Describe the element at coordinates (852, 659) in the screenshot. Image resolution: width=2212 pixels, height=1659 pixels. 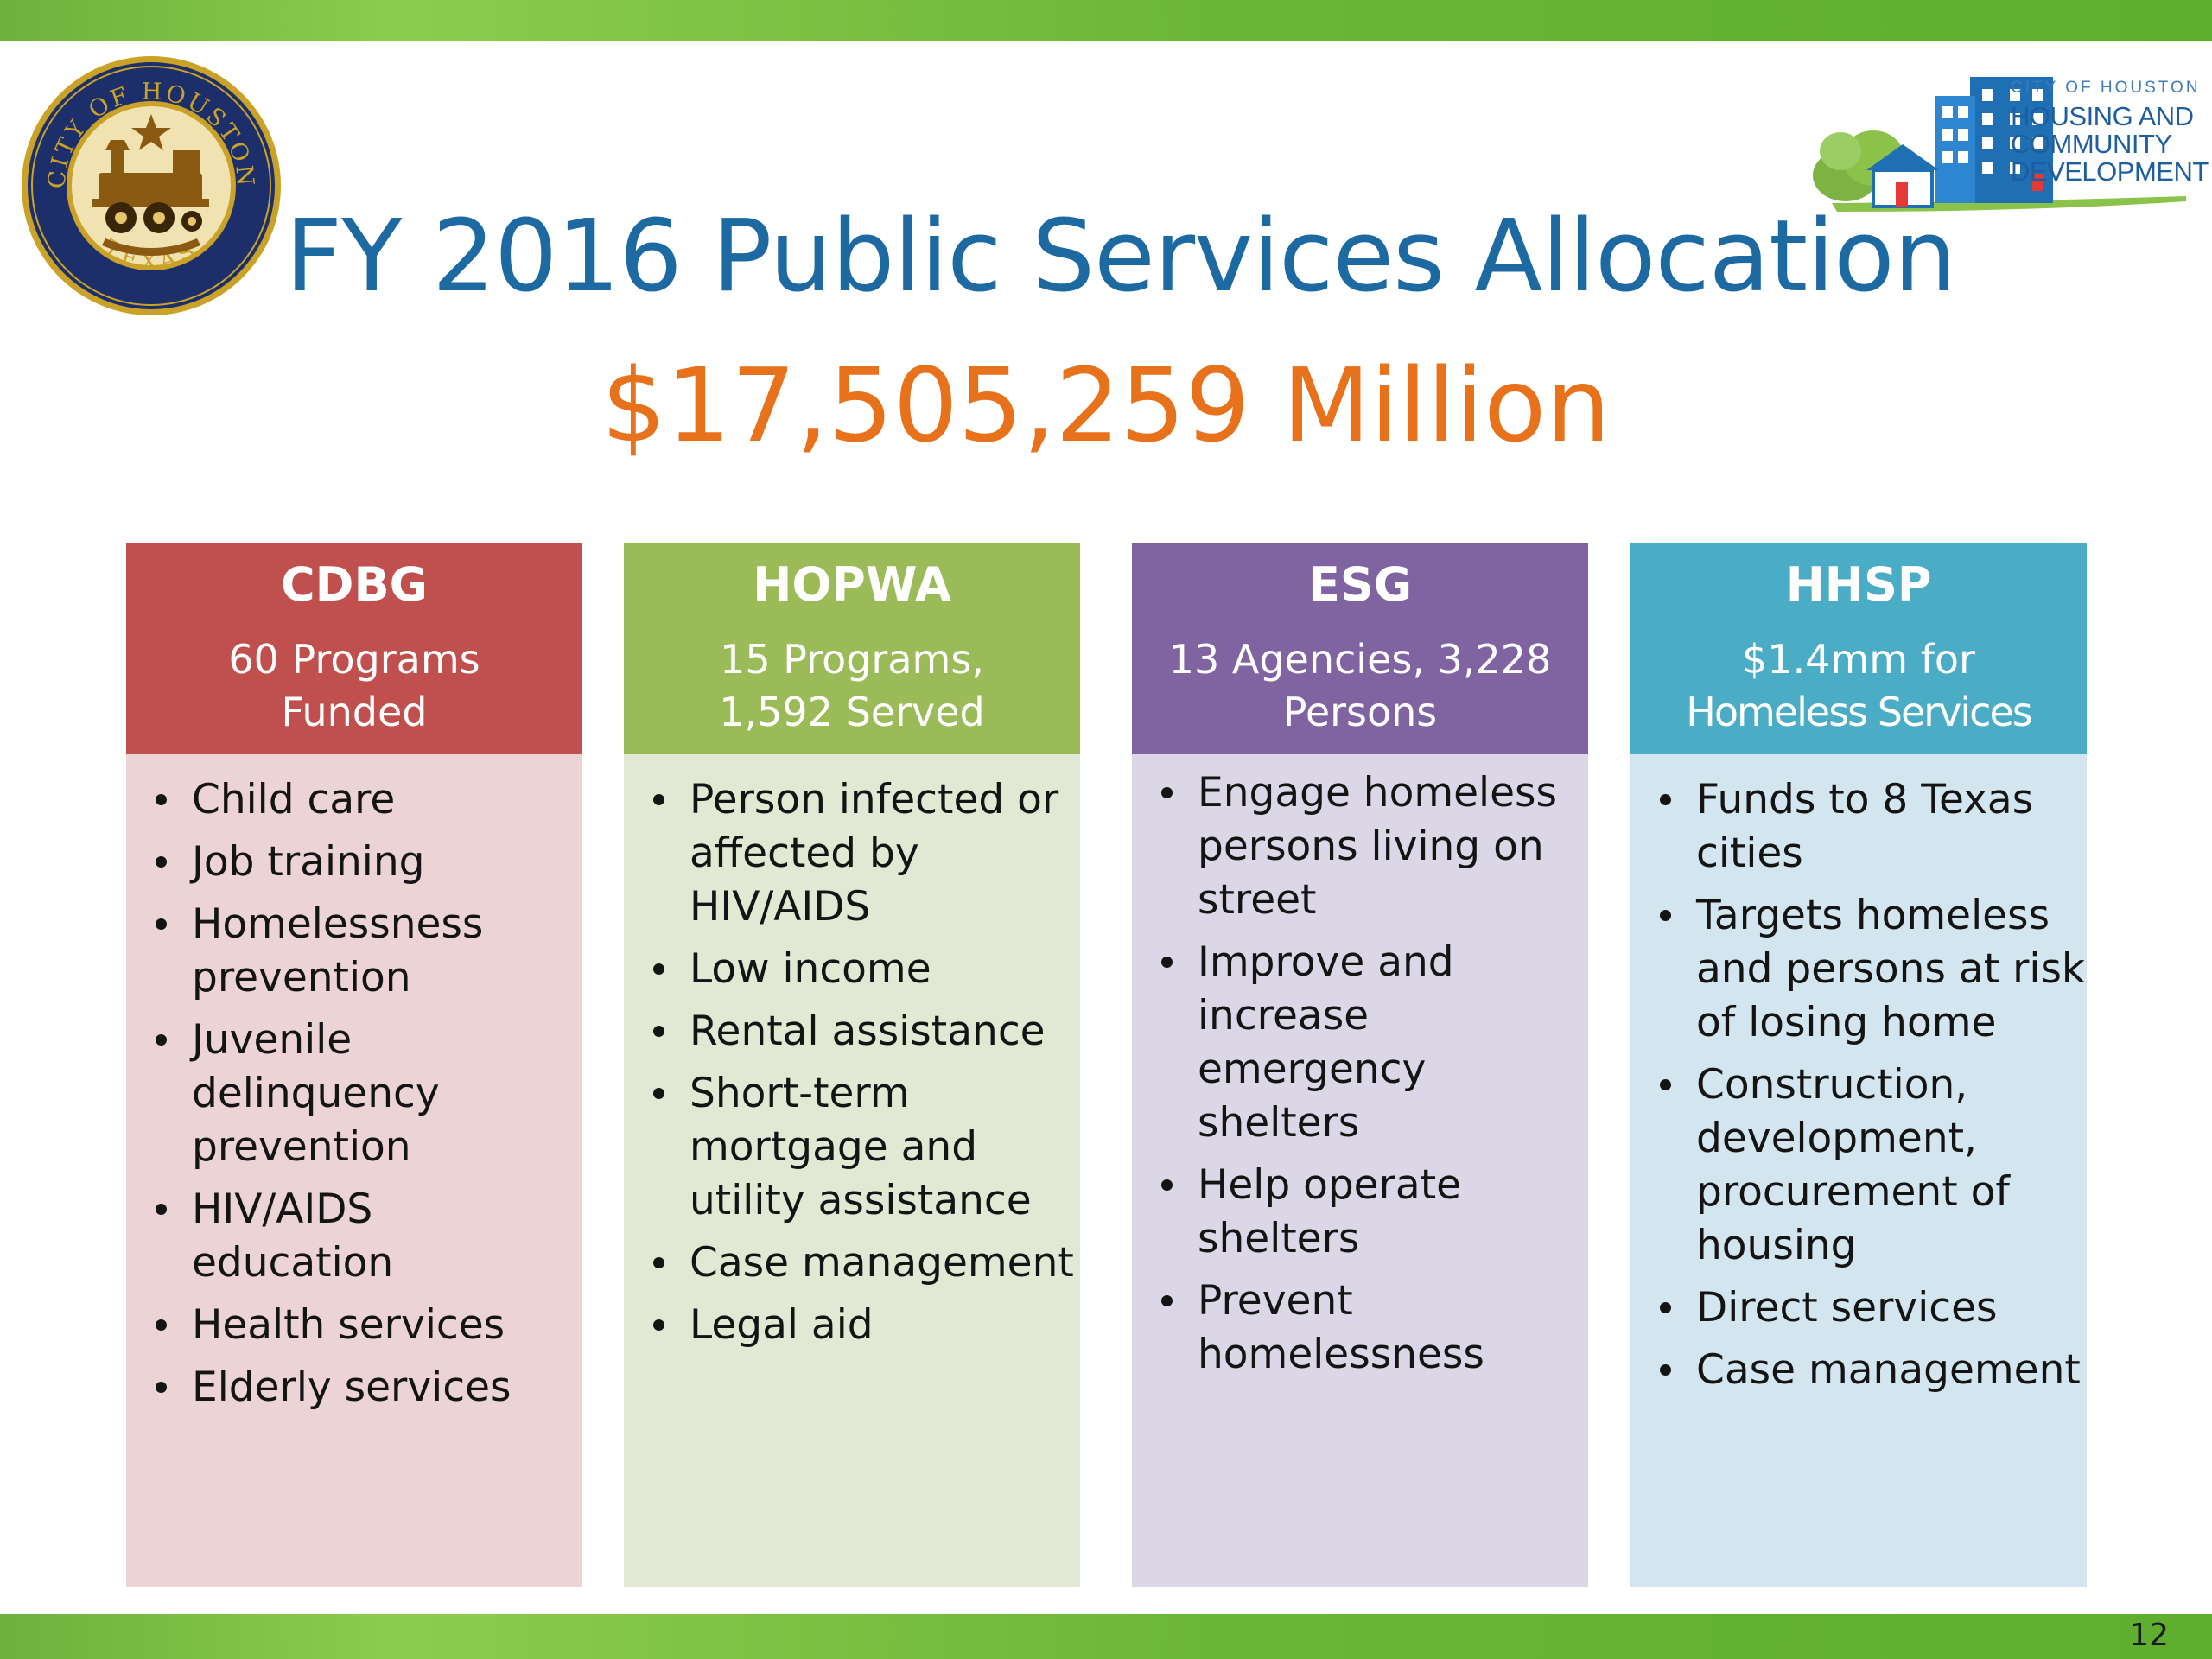
I see `panel-hopwa-summary-line1: 15 Programs,` at that location.